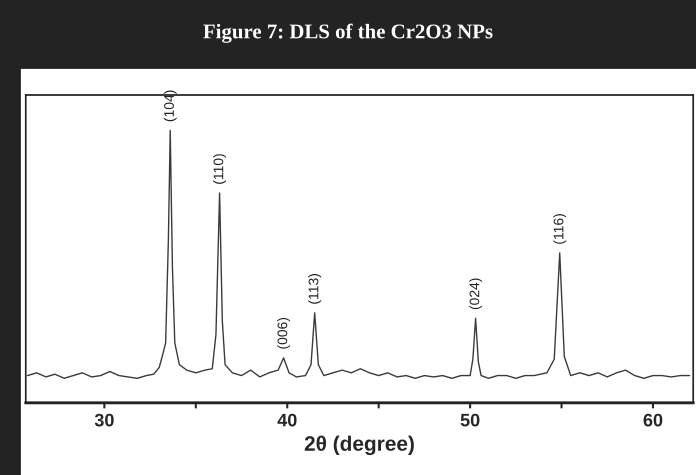 The width and height of the screenshot is (696, 475). I want to click on x-axis-title: 2θ (degree), so click(359, 446).